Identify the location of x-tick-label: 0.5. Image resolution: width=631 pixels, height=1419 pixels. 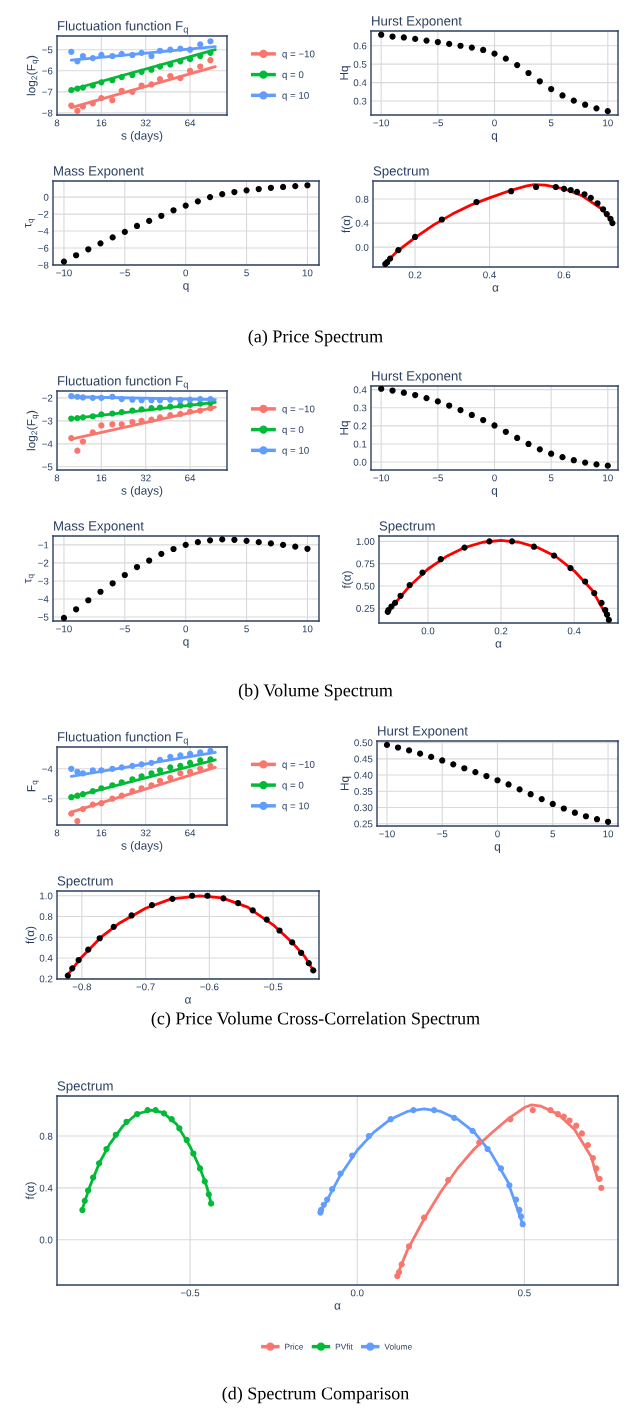
(524, 1293).